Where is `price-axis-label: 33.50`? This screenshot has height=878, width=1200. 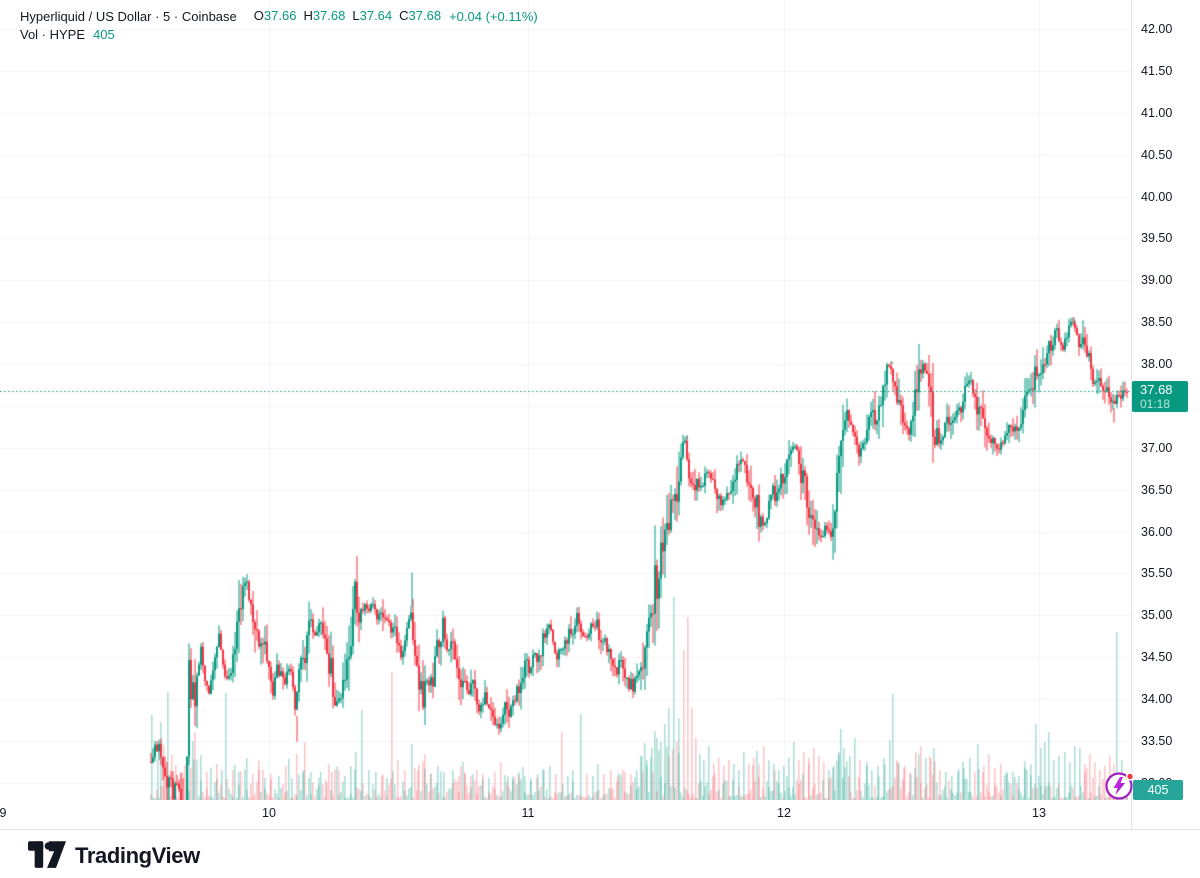
price-axis-label: 33.50 is located at coordinates (1157, 741).